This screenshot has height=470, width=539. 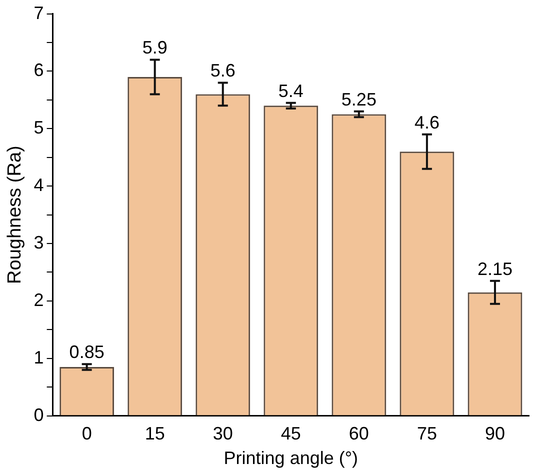 What do you see at coordinates (39, 12) in the screenshot?
I see `y-tick-label: 7` at bounding box center [39, 12].